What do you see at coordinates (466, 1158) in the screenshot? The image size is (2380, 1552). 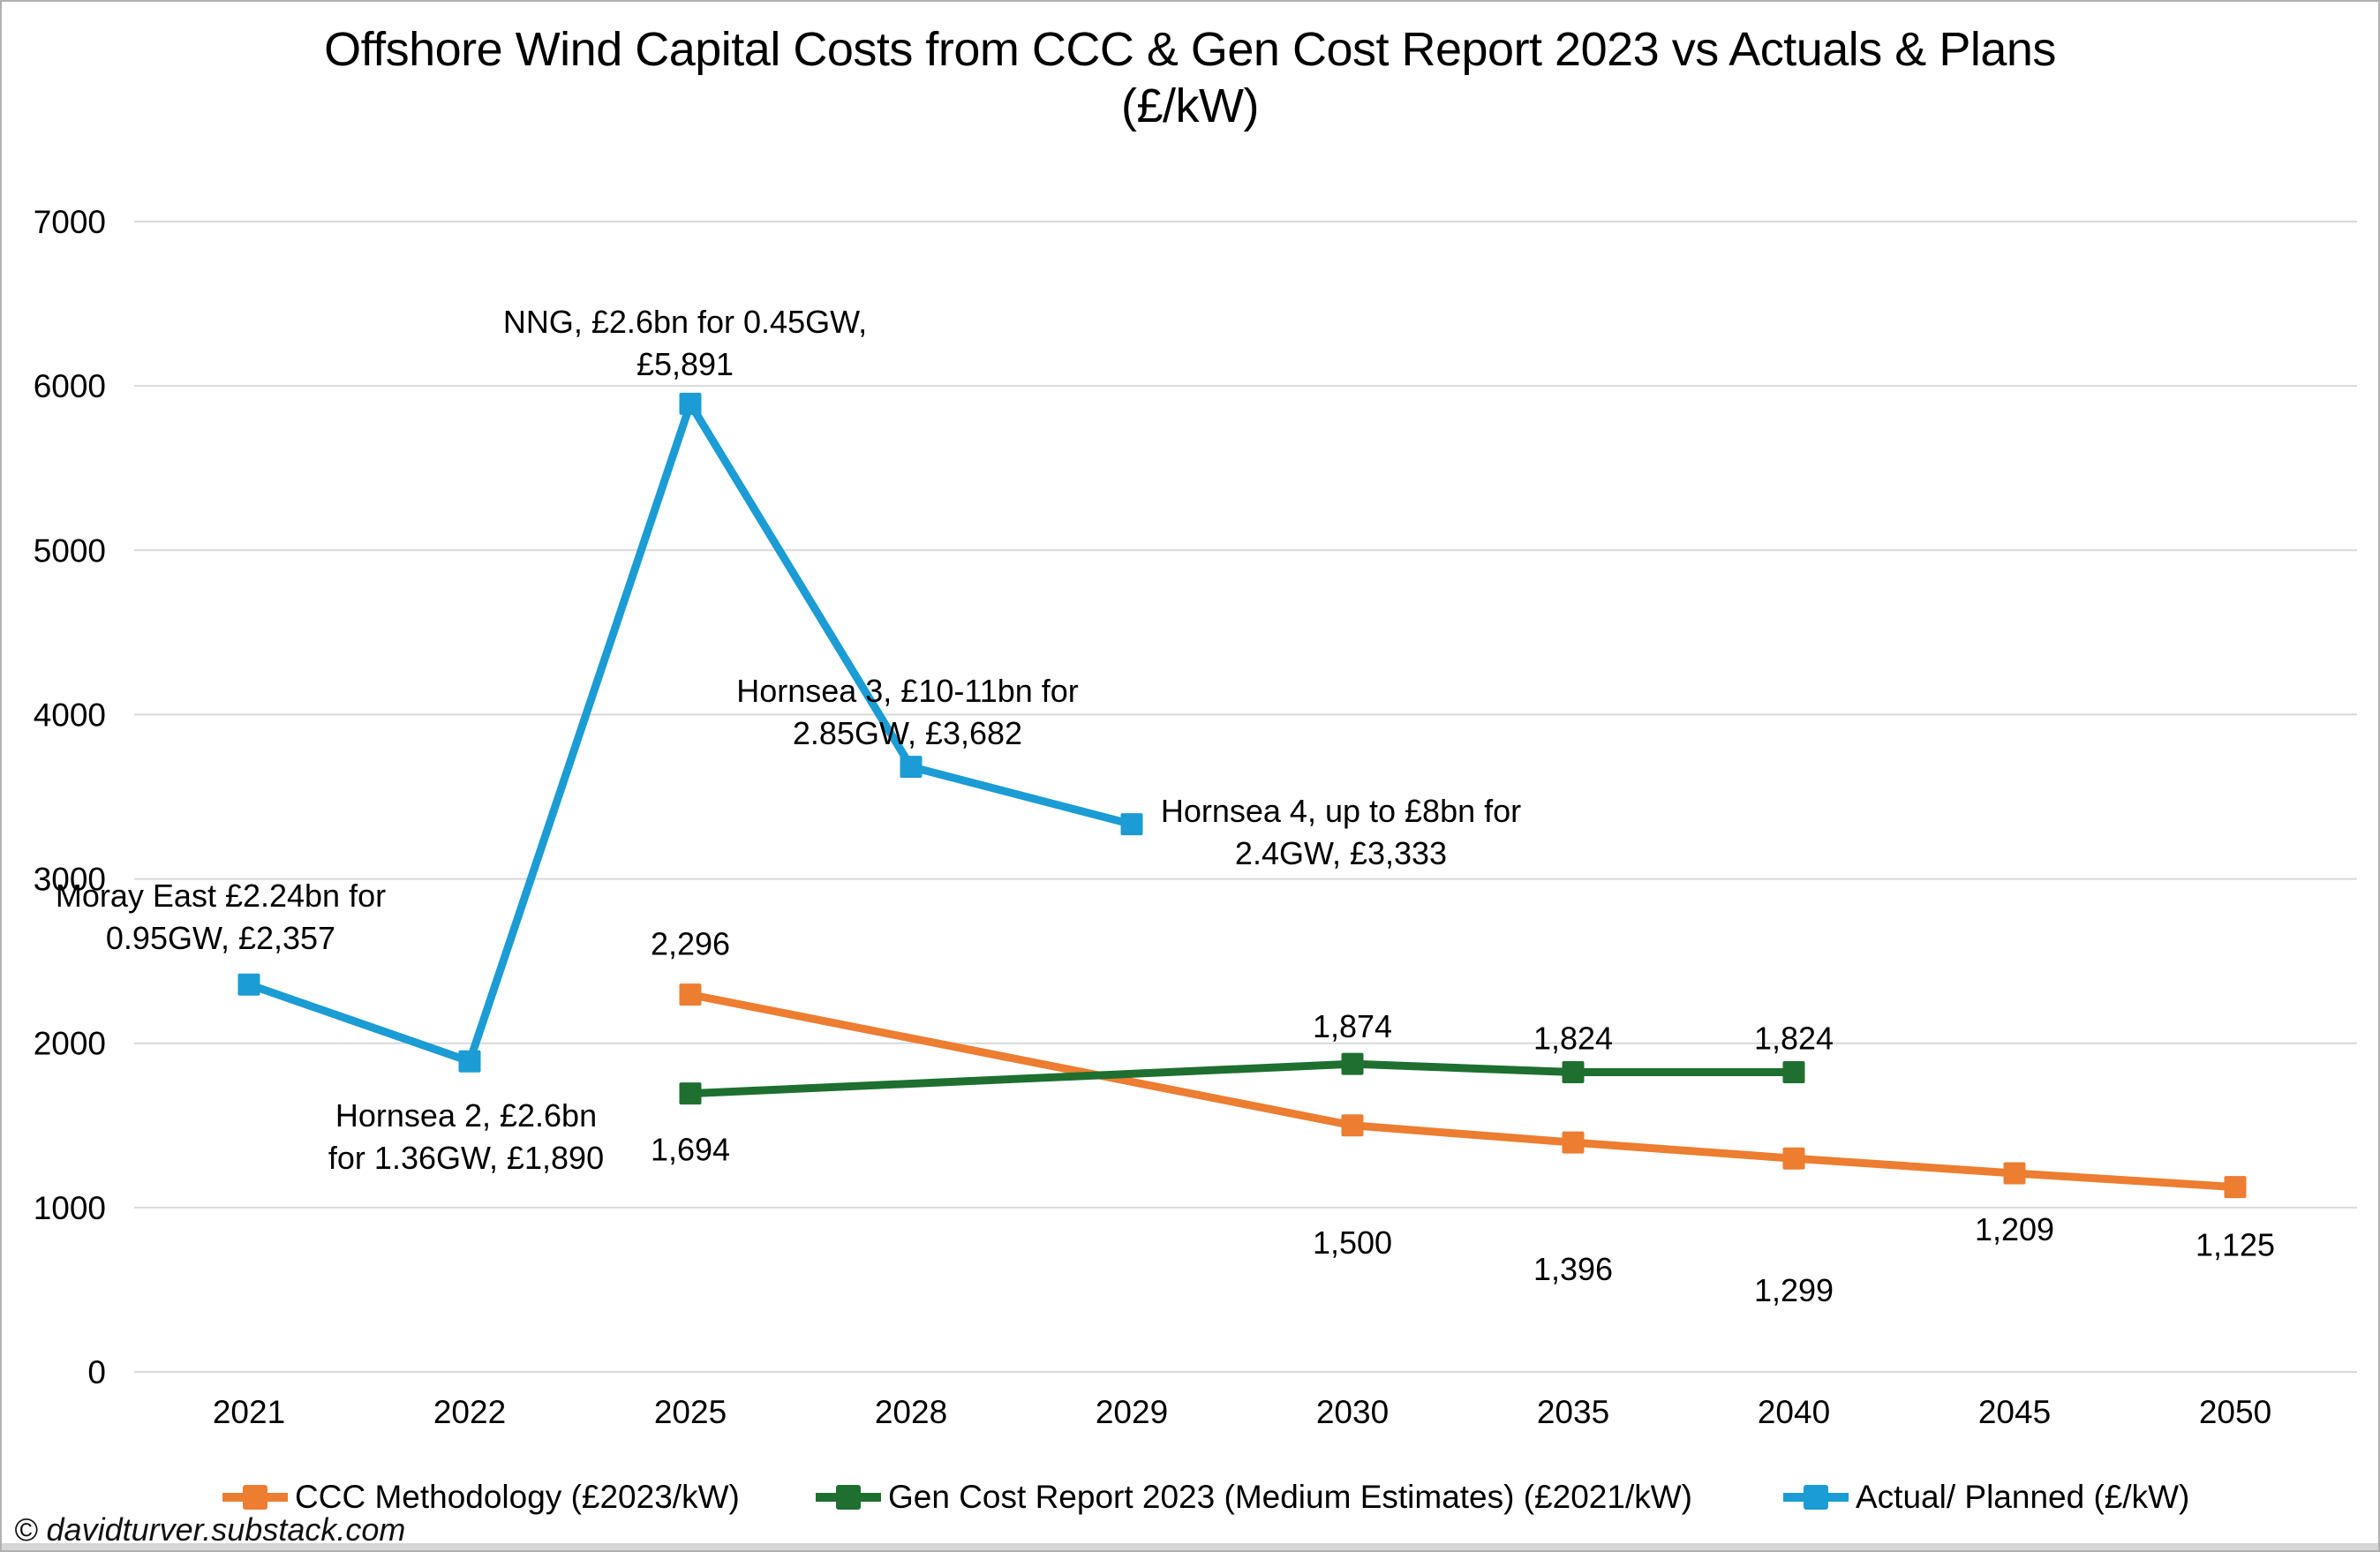 I see `annotation-line: for 1.36GW, £1,890` at bounding box center [466, 1158].